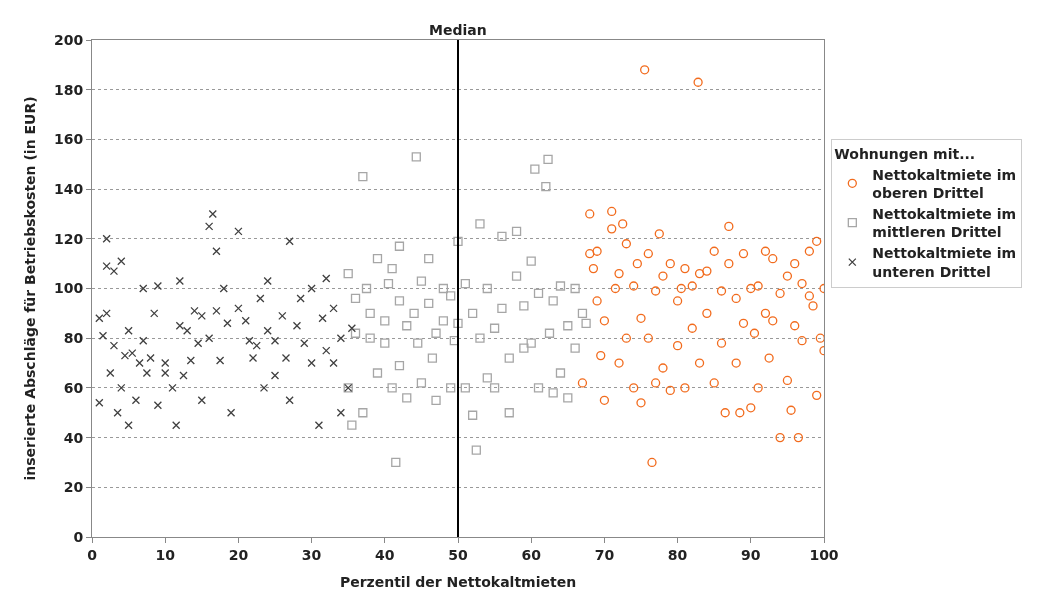 The image size is (1039, 605). What do you see at coordinates (238, 554) in the screenshot?
I see `x-tick-label: 20` at bounding box center [238, 554].